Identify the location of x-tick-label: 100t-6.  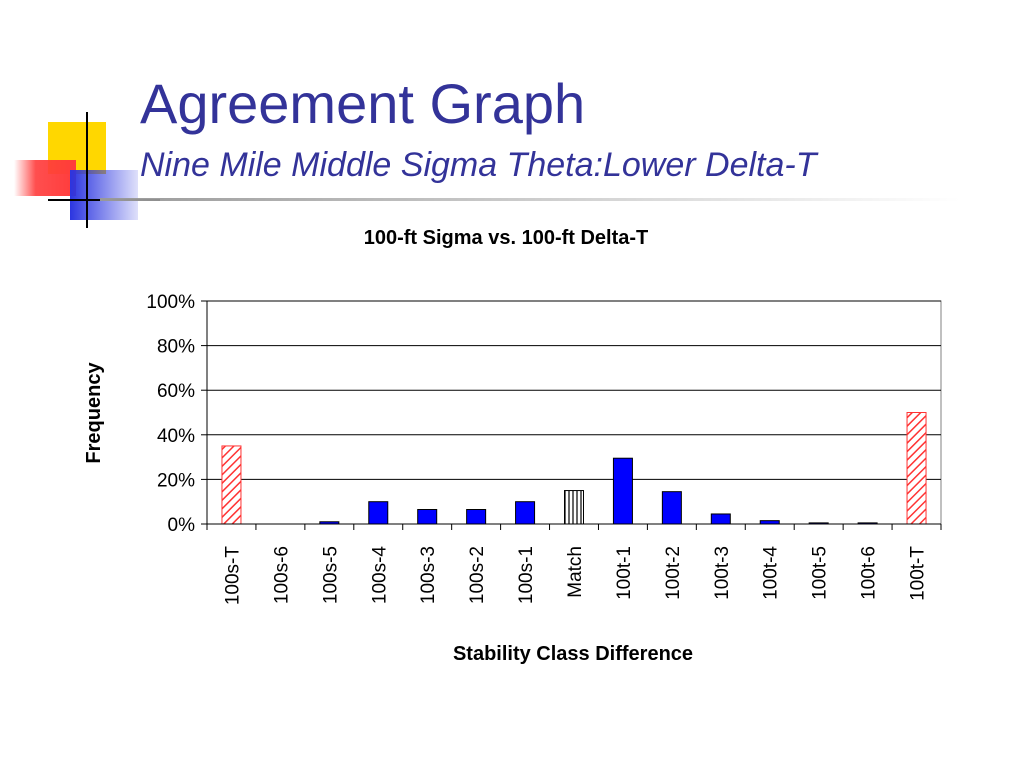
(869, 573).